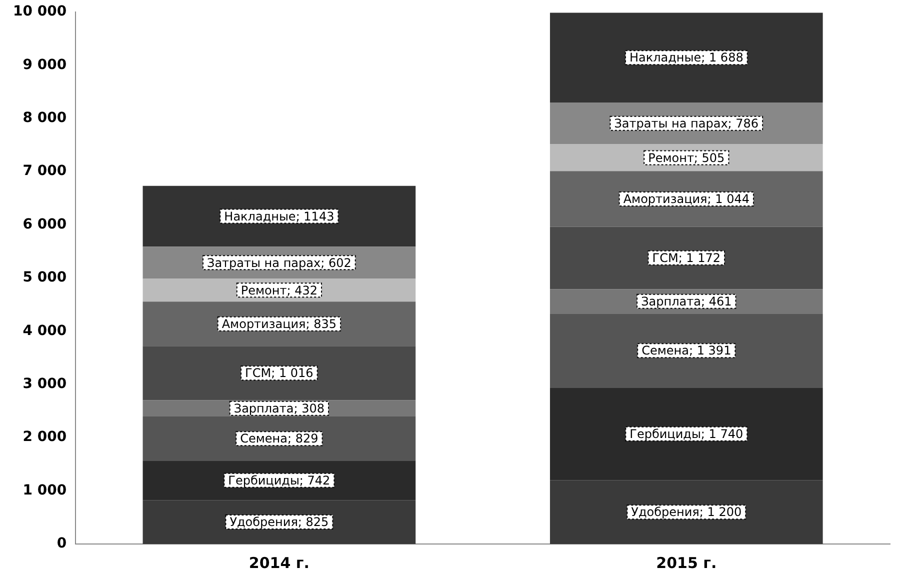 This screenshot has height=582, width=902. Describe the element at coordinates (44, 171) in the screenshot. I see `y-tick-label: 7 000` at that location.